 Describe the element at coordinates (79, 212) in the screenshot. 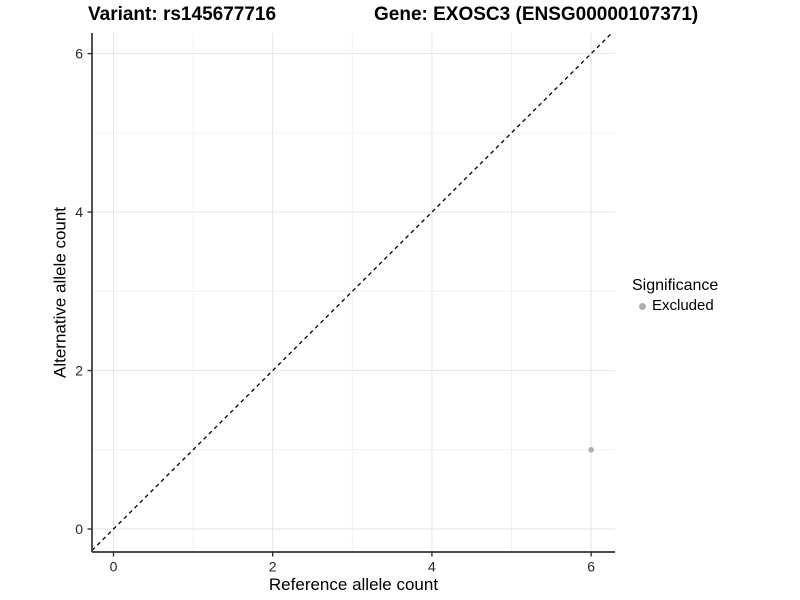

I see `y-tick-label-2: 4` at that location.